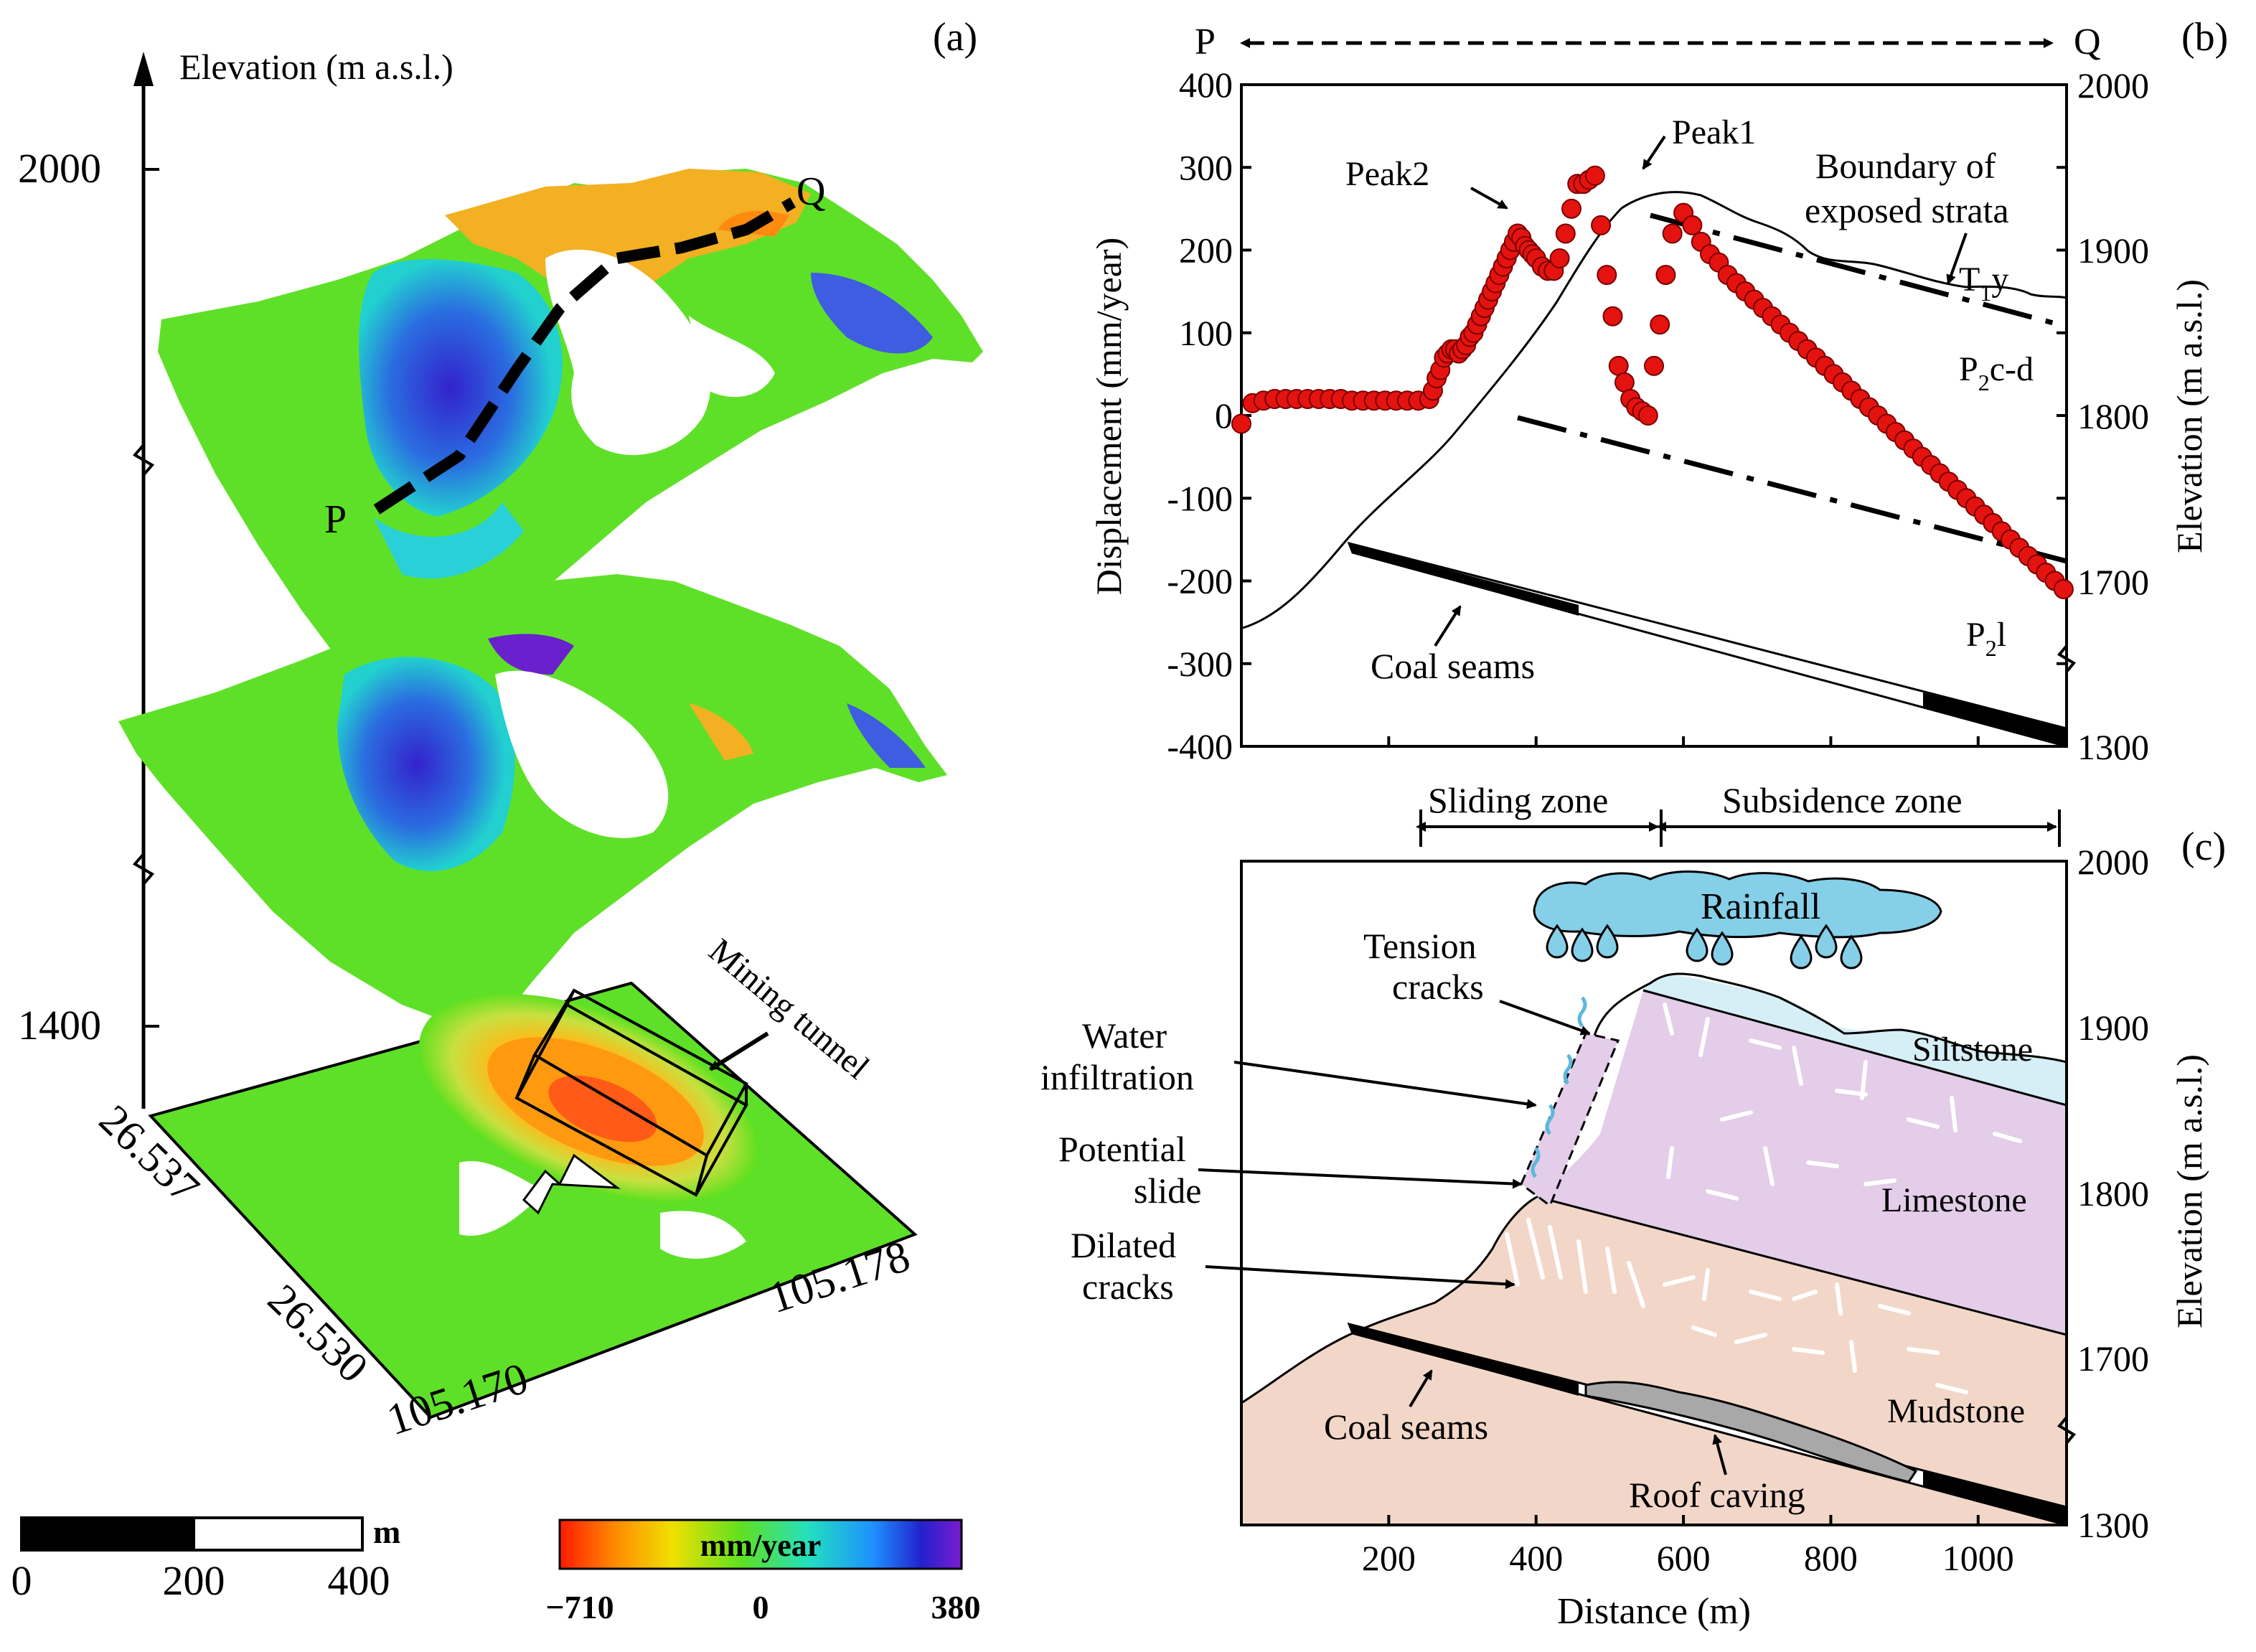 This screenshot has height=1652, width=2256. I want to click on coal-seams-pointer-b, so click(1448, 626).